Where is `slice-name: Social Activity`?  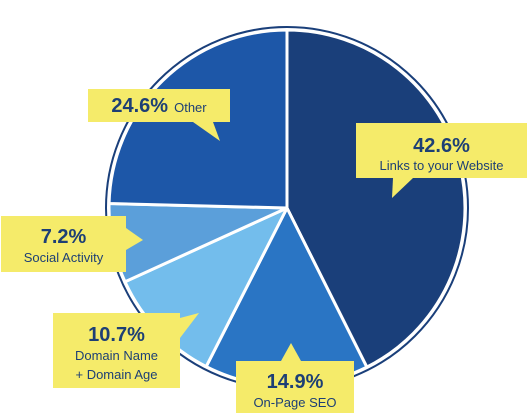 slice-name: Social Activity is located at coordinates (64, 257).